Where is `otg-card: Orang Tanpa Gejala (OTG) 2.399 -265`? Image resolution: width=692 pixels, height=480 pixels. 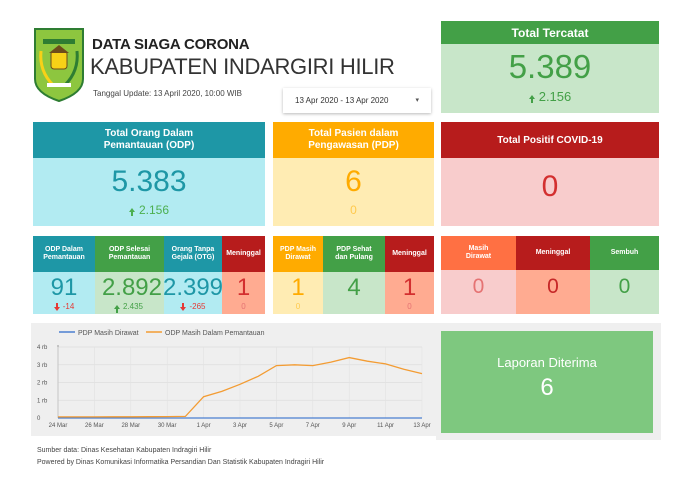 otg-card: Orang Tanpa Gejala (OTG) 2.399 -265 is located at coordinates (193, 275).